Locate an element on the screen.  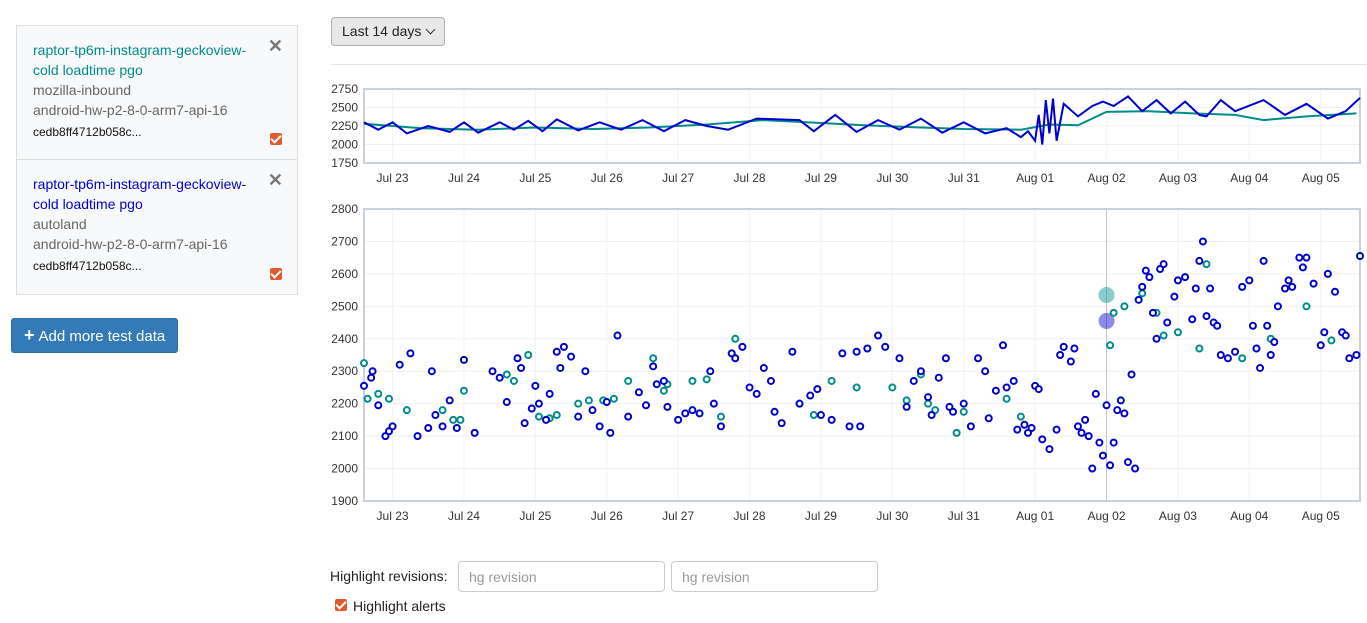
x-tick-label: Jul 30 is located at coordinates (892, 178).